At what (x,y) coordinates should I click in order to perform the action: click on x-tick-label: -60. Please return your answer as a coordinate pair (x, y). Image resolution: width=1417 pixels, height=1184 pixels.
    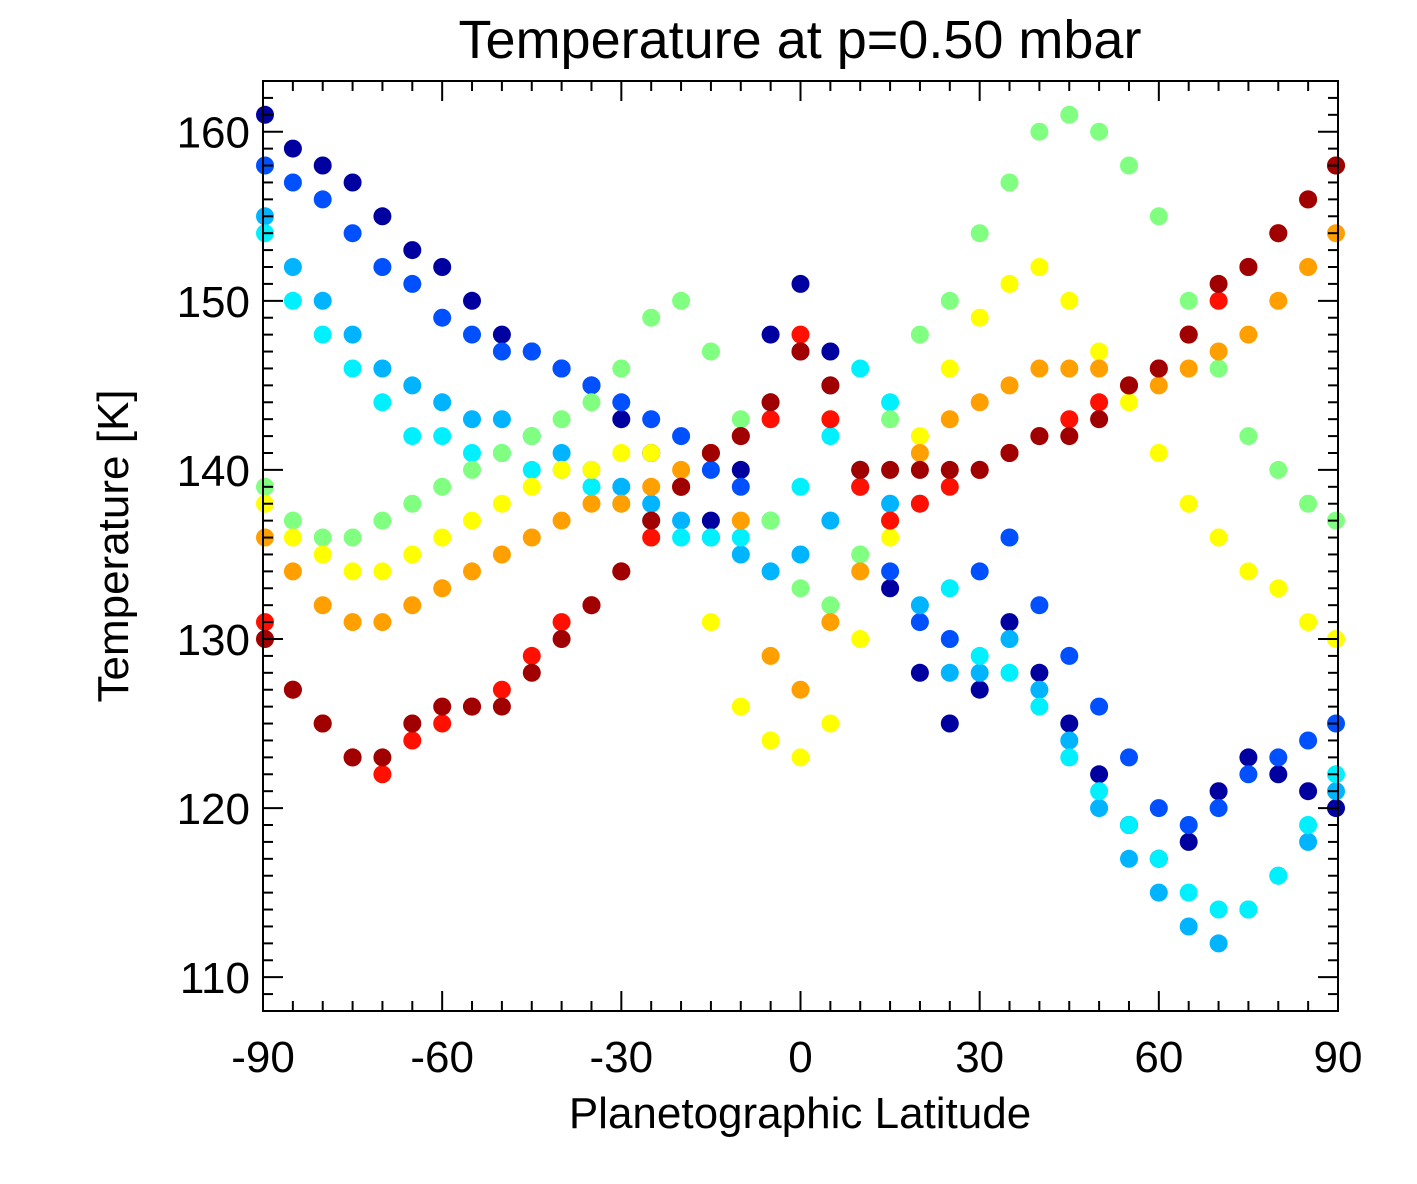
    Looking at the image, I should click on (442, 1057).